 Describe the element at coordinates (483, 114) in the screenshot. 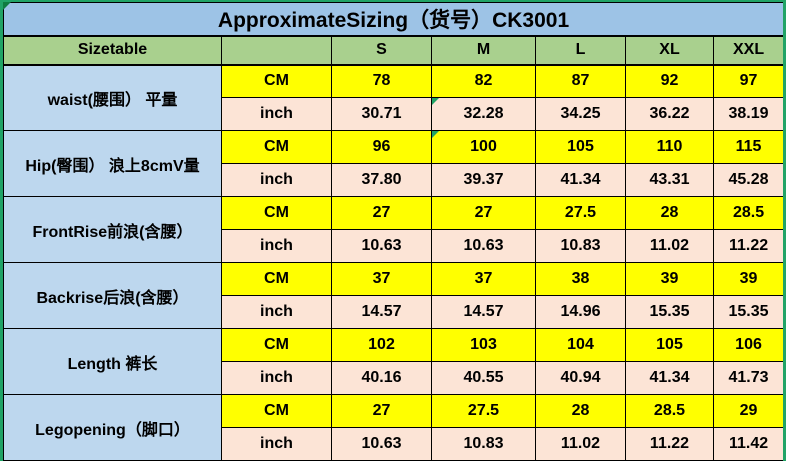

I see `value-cell: 32.28` at that location.